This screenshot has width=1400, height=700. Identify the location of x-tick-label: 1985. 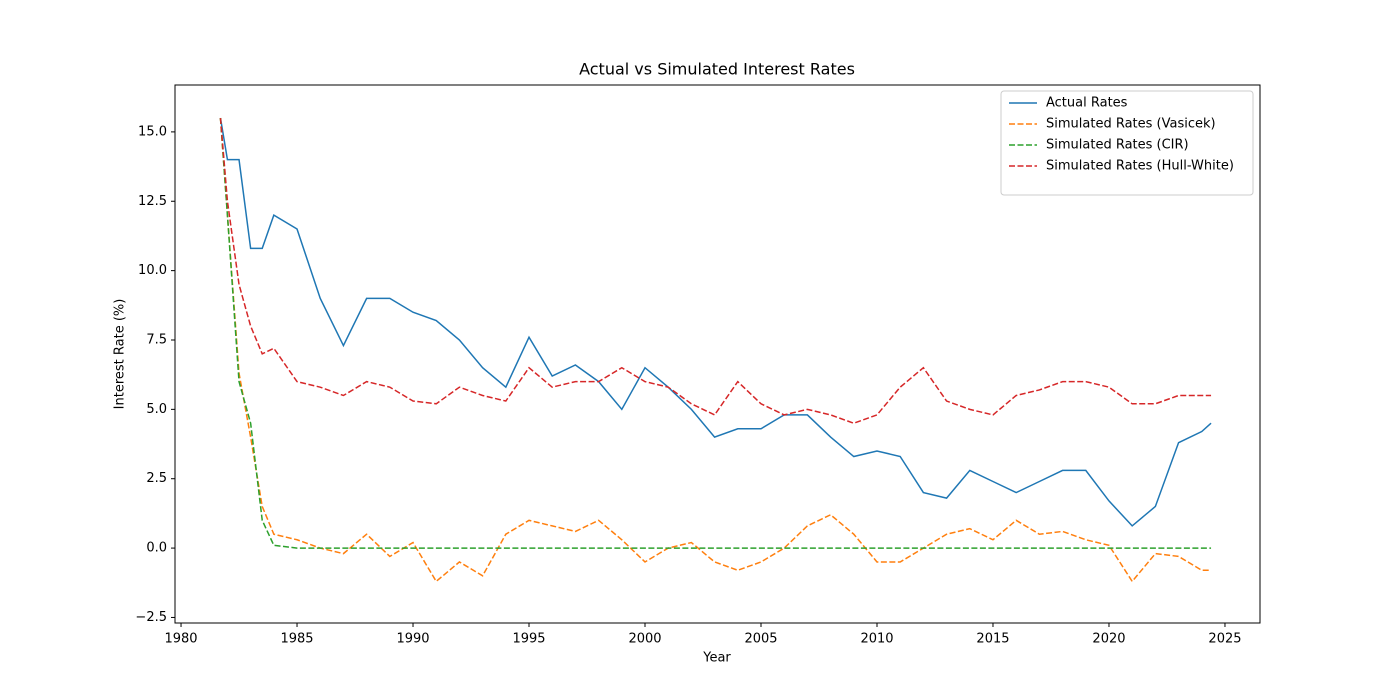
(296, 639).